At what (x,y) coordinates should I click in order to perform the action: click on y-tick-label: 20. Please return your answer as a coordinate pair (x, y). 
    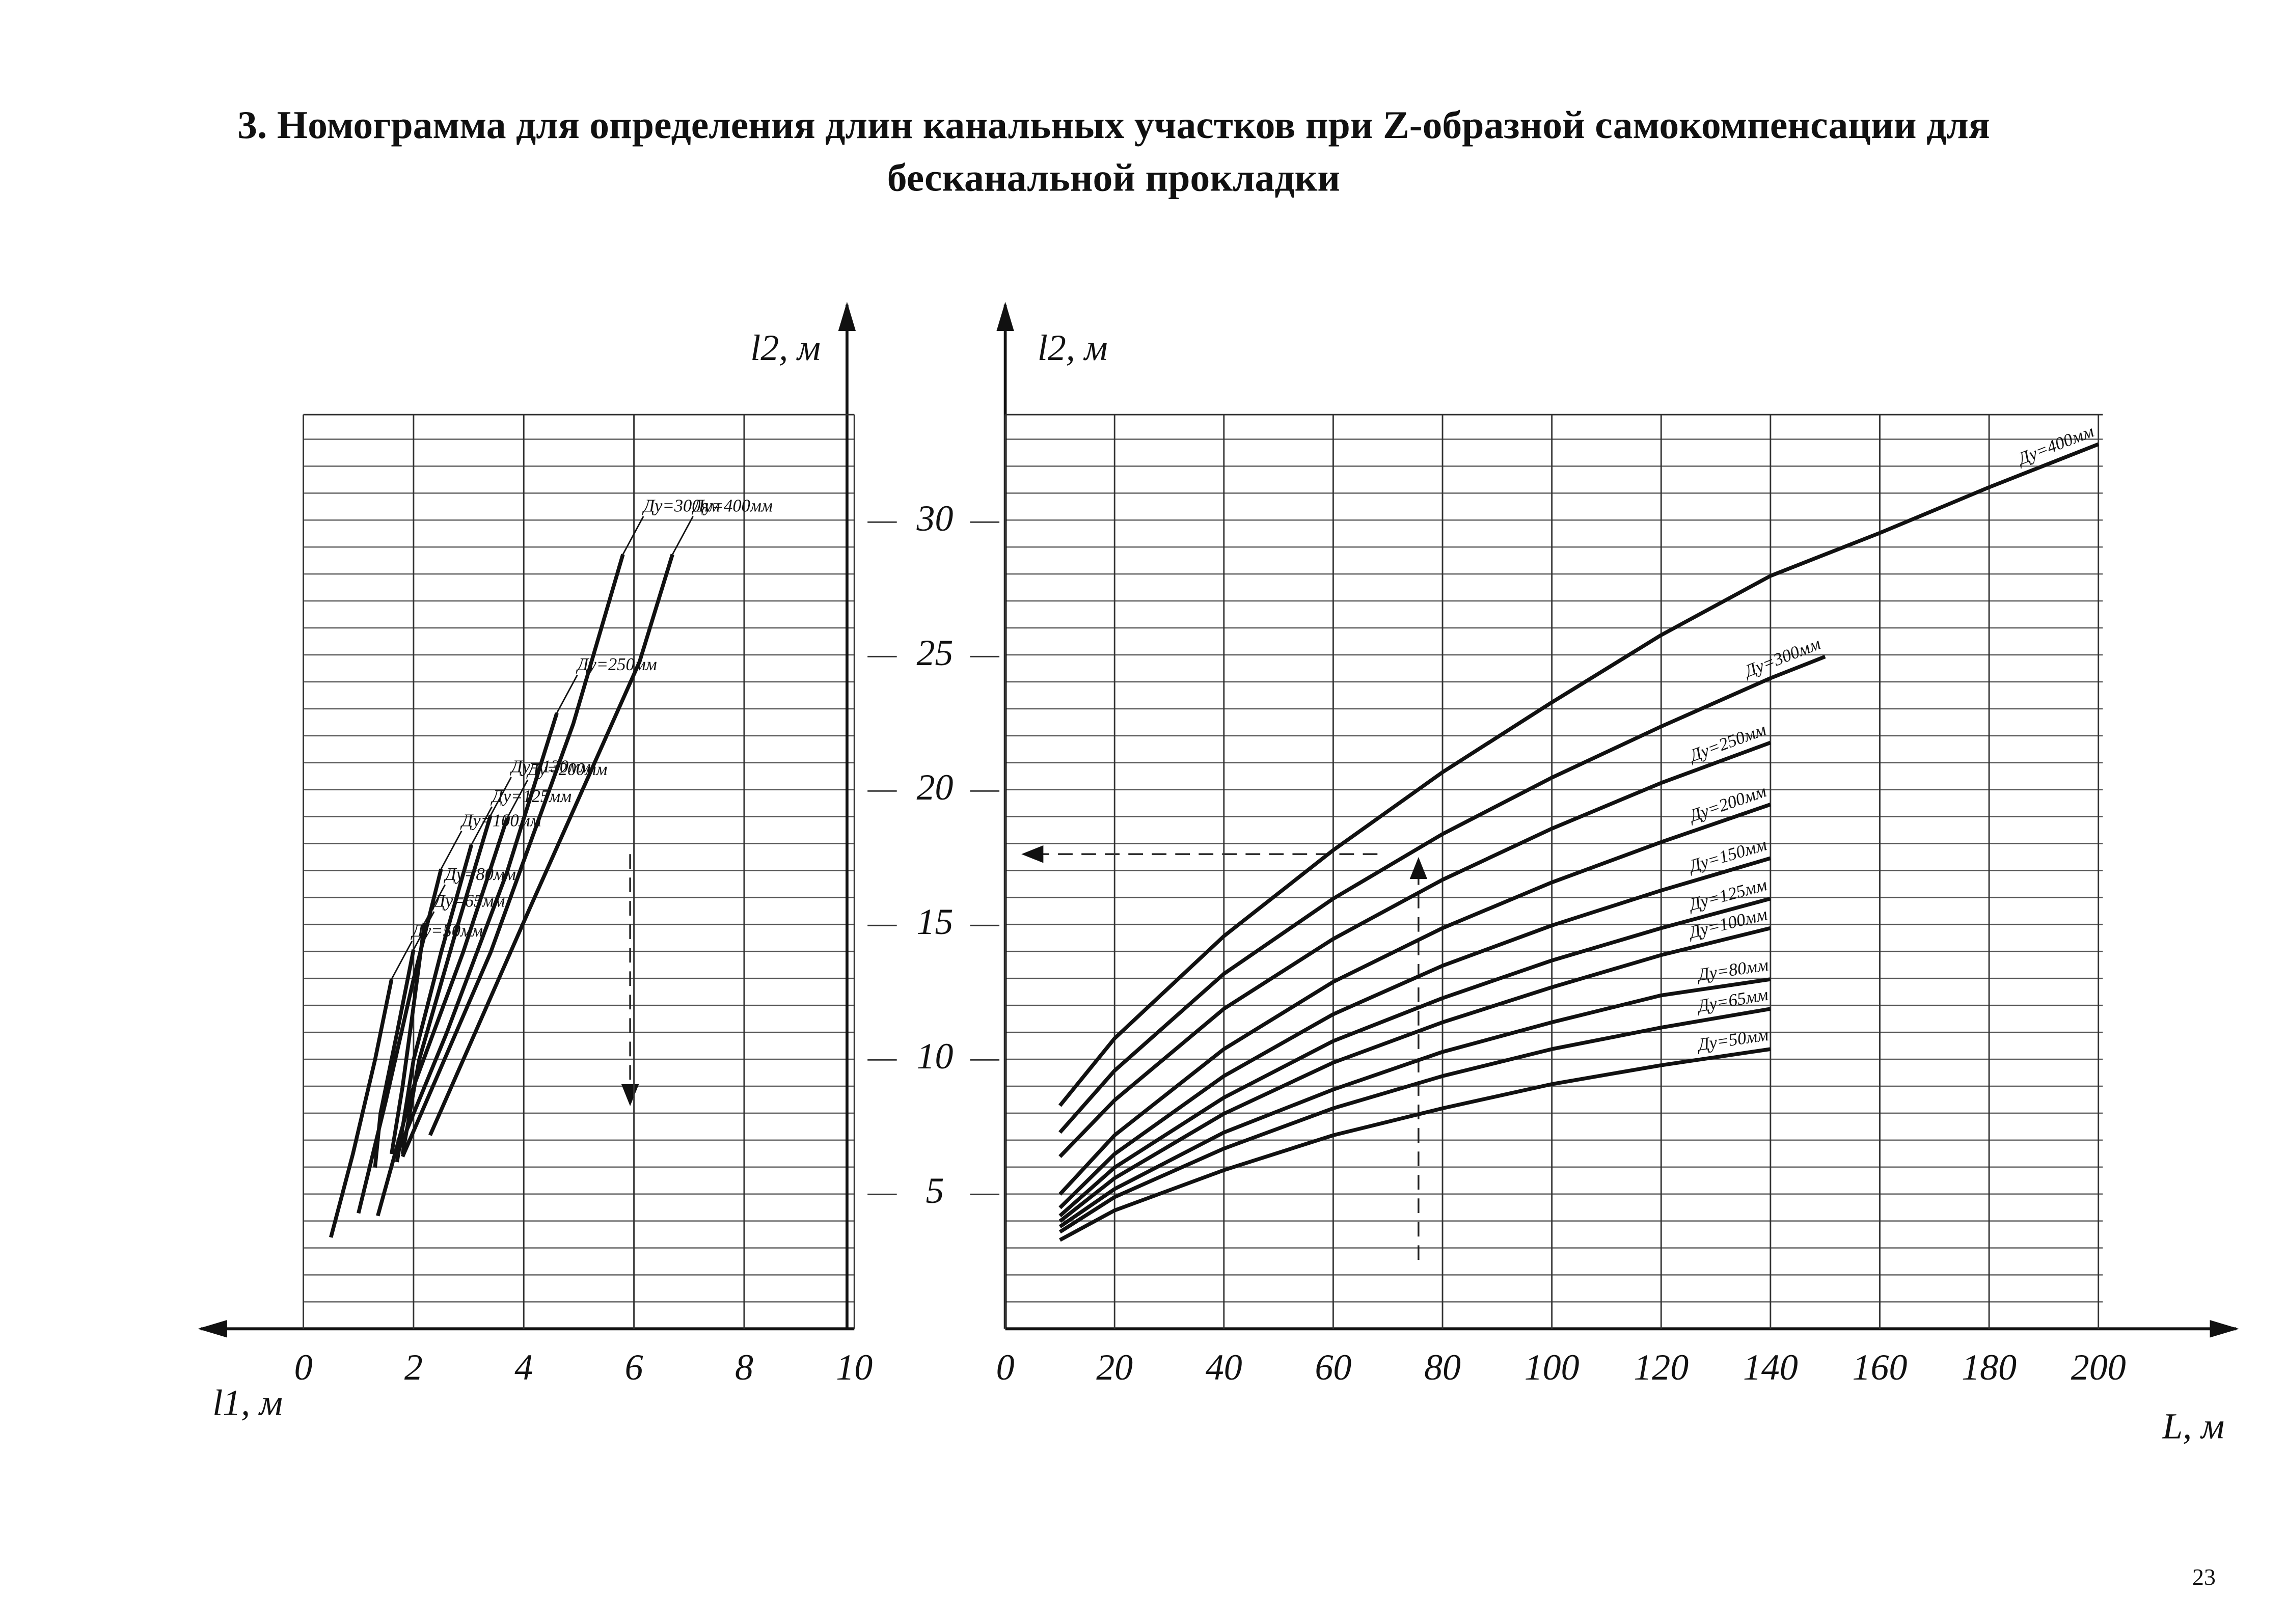
    Looking at the image, I should click on (935, 787).